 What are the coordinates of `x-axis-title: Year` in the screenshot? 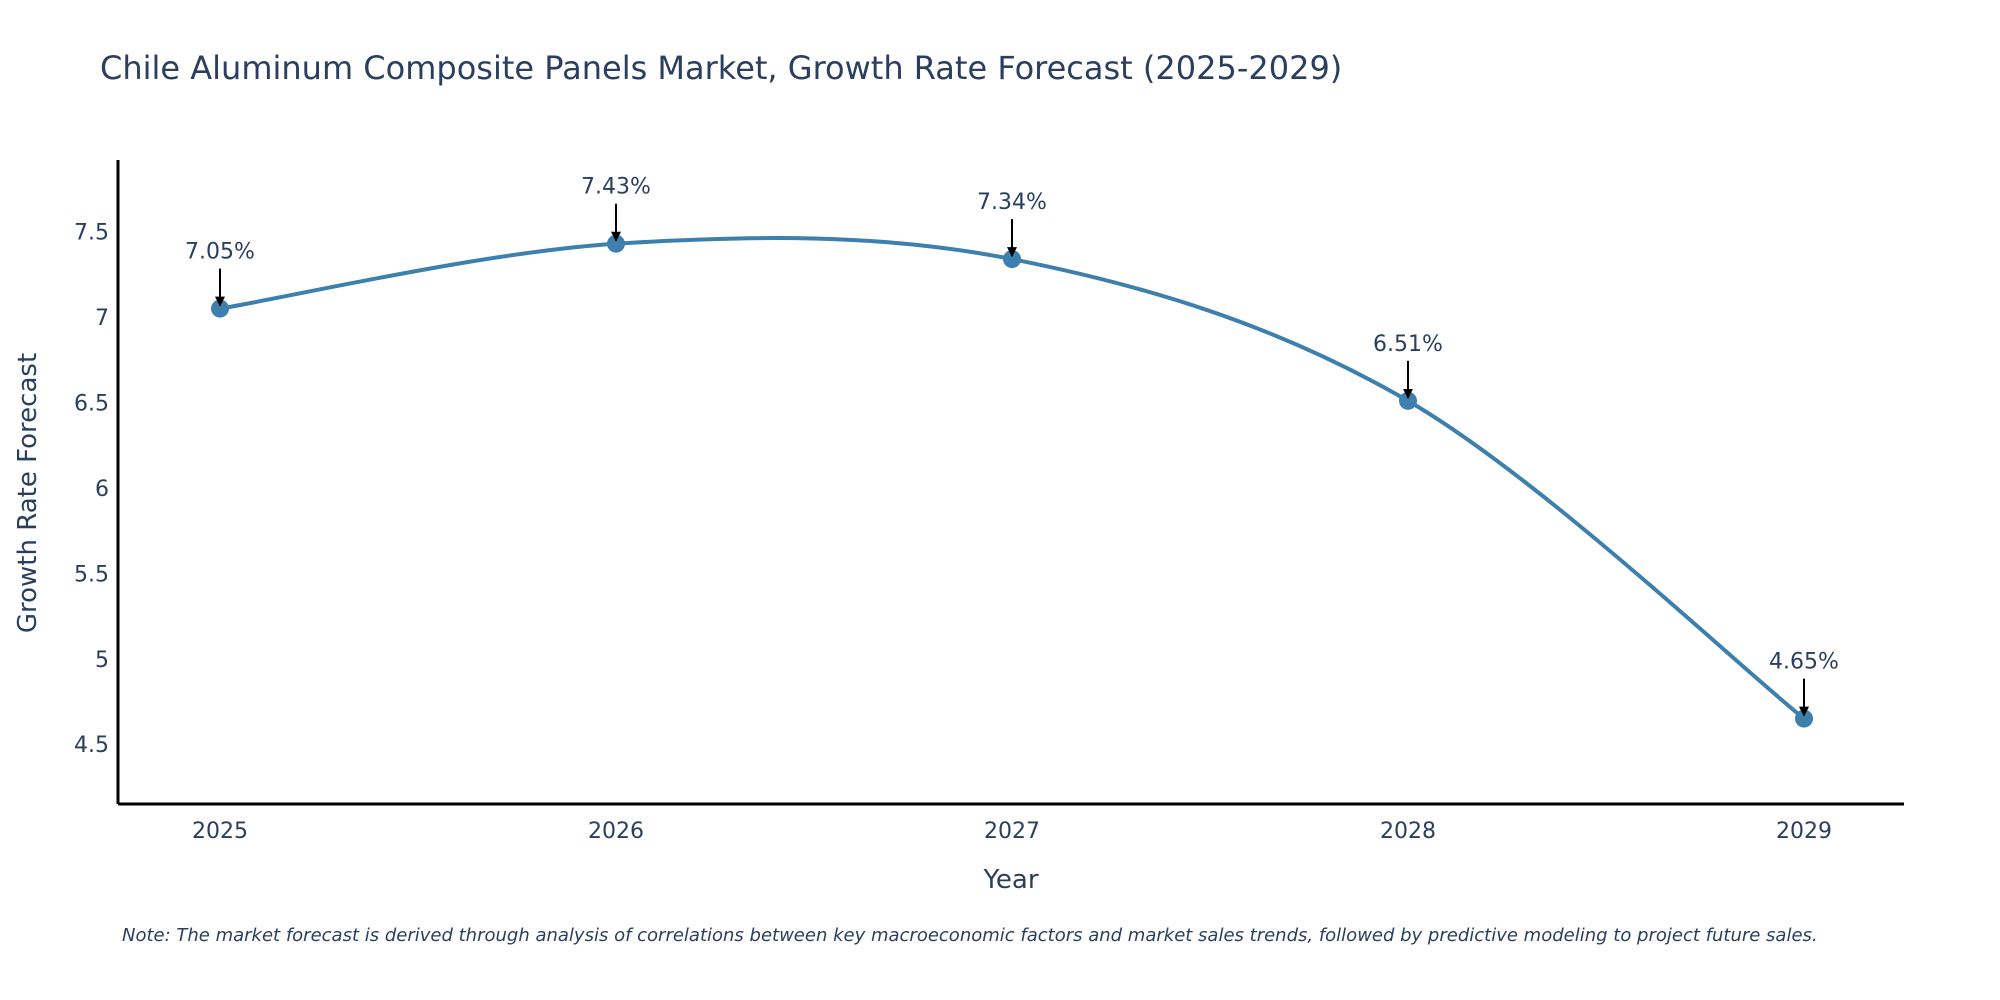 It's located at (1010, 880).